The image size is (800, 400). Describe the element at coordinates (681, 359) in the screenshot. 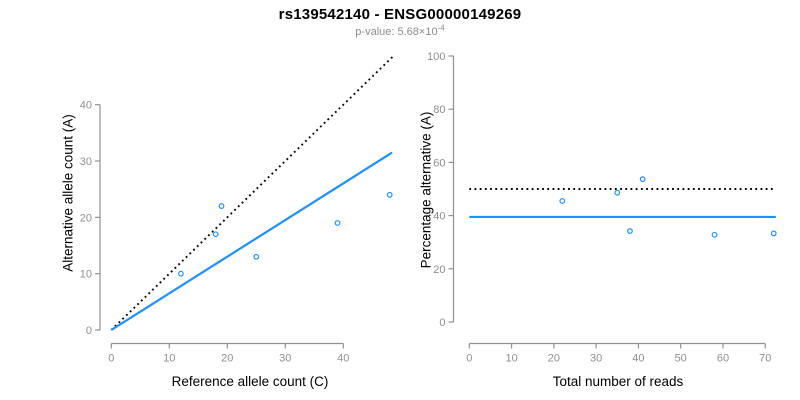

I see `x-tick-label: 50` at that location.